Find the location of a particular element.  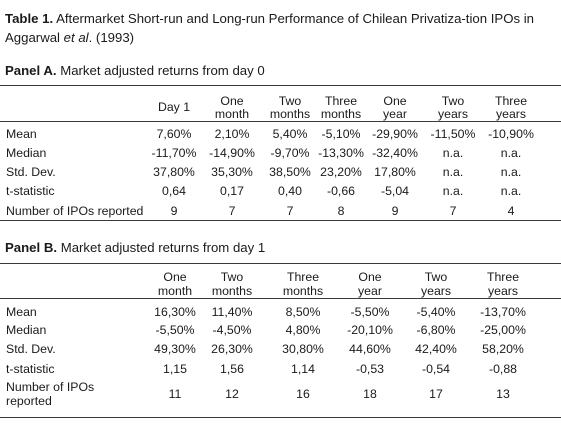

table-cell: 0,40 is located at coordinates (290, 191).